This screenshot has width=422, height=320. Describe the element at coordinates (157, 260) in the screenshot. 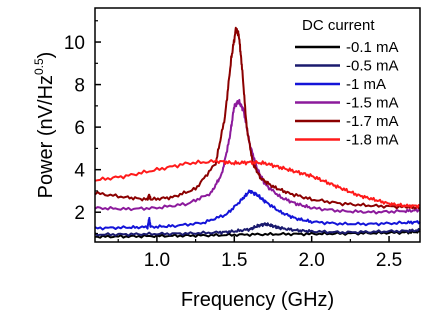

I see `x-tick-label: 1.0` at that location.